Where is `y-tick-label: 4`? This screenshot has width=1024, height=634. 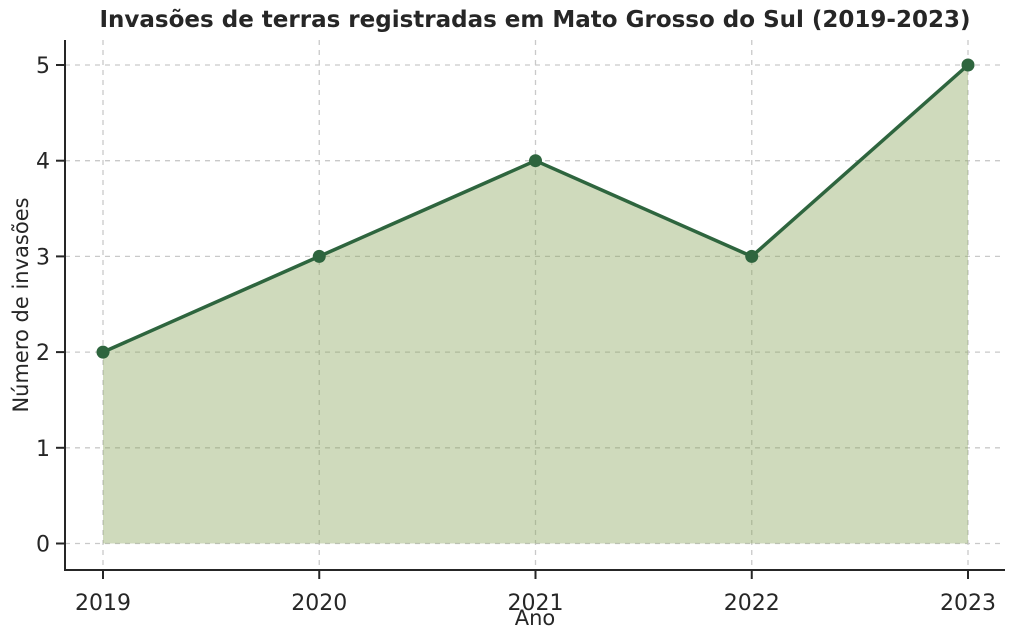 y-tick-label: 4 is located at coordinates (43, 162).